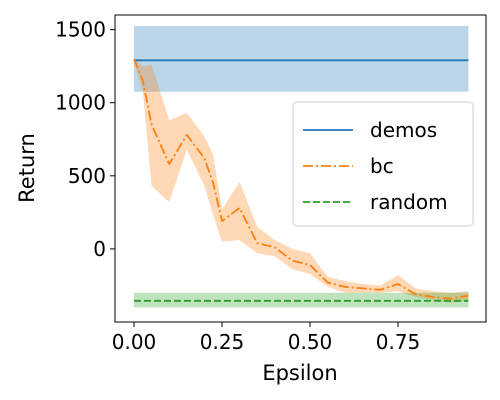  I want to click on legend-label-demos: demos, so click(403, 130).